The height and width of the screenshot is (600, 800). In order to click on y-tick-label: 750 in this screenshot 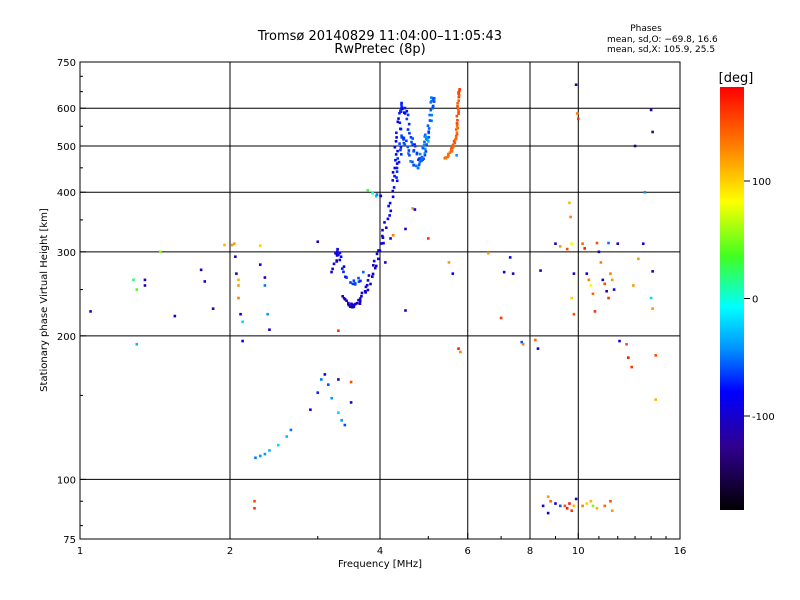, I will do `click(66, 63)`.